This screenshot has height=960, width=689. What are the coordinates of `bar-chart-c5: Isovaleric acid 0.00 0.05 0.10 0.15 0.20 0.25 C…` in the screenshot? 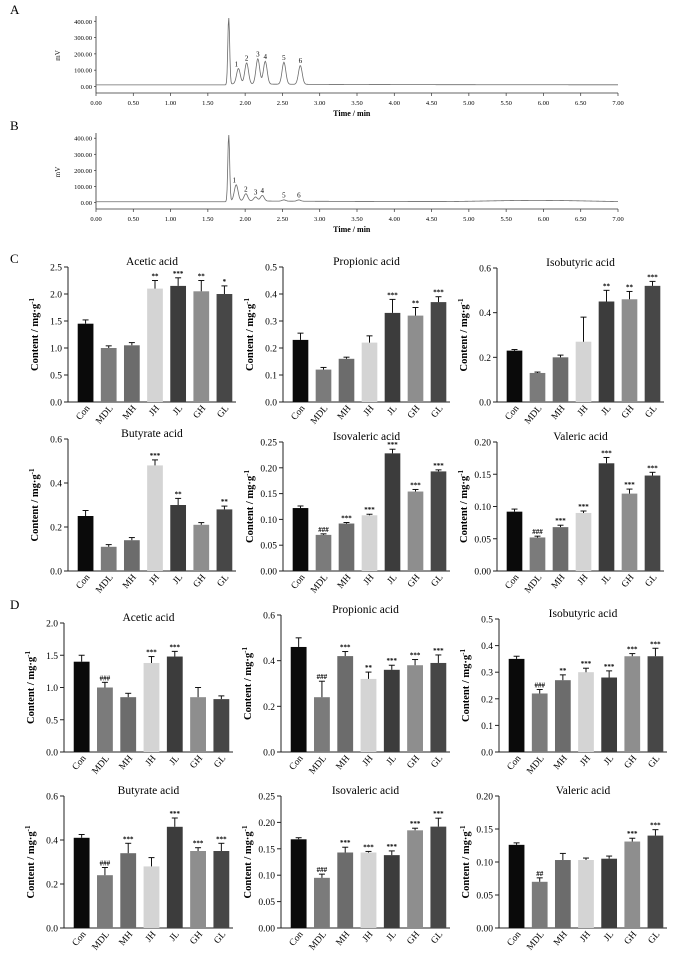 It's located at (346, 513).